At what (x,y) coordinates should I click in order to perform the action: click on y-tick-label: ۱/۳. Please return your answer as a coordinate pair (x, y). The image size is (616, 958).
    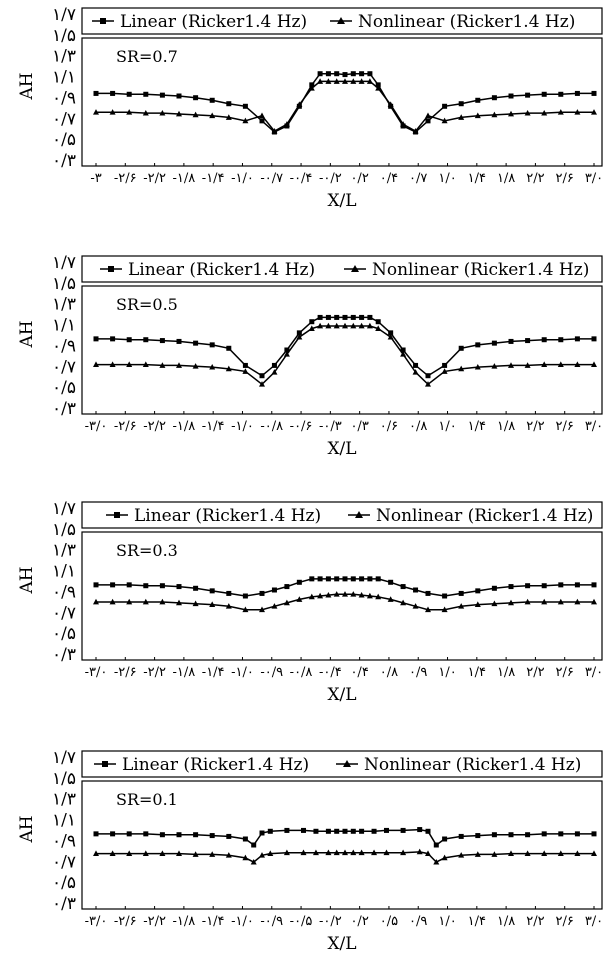
    Looking at the image, I should click on (64, 551).